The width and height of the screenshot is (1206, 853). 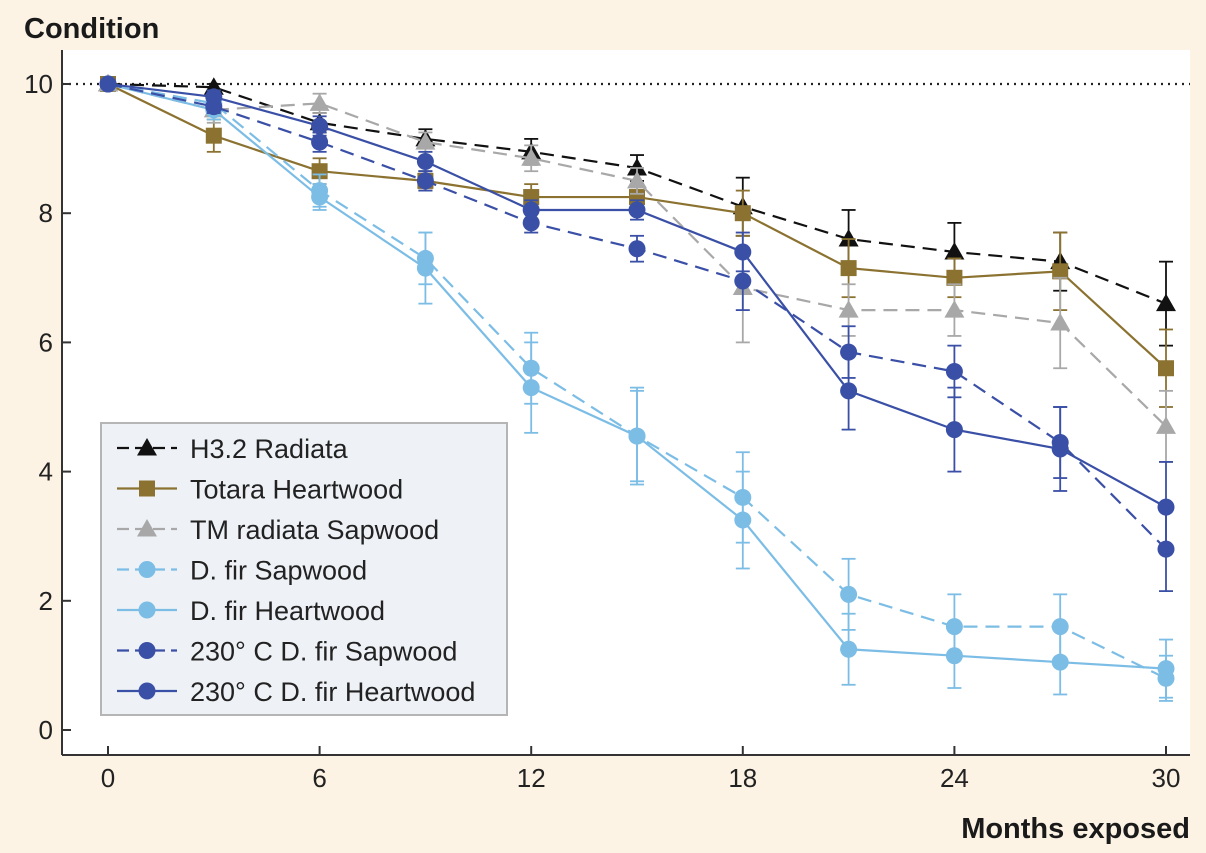 I want to click on y-tick-label: 2, so click(x=46, y=601).